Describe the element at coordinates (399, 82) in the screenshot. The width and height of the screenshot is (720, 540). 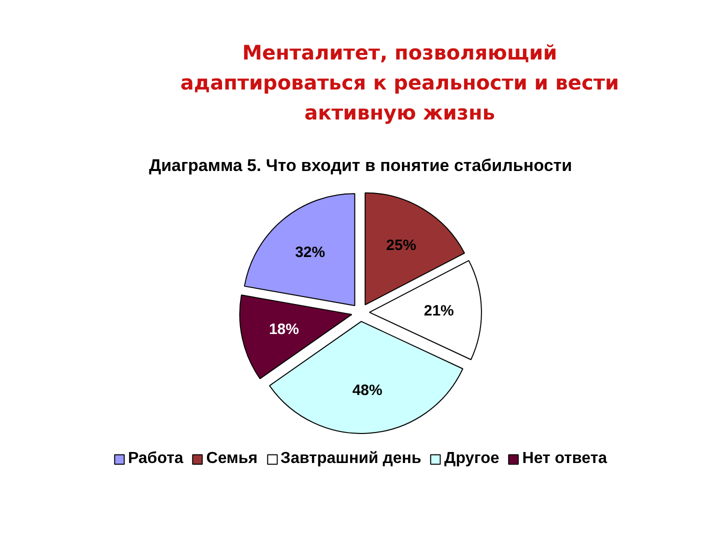
I see `chart-title: Менталитет, позволяющий адаптироваться к реальности и вести активную жизнь` at that location.